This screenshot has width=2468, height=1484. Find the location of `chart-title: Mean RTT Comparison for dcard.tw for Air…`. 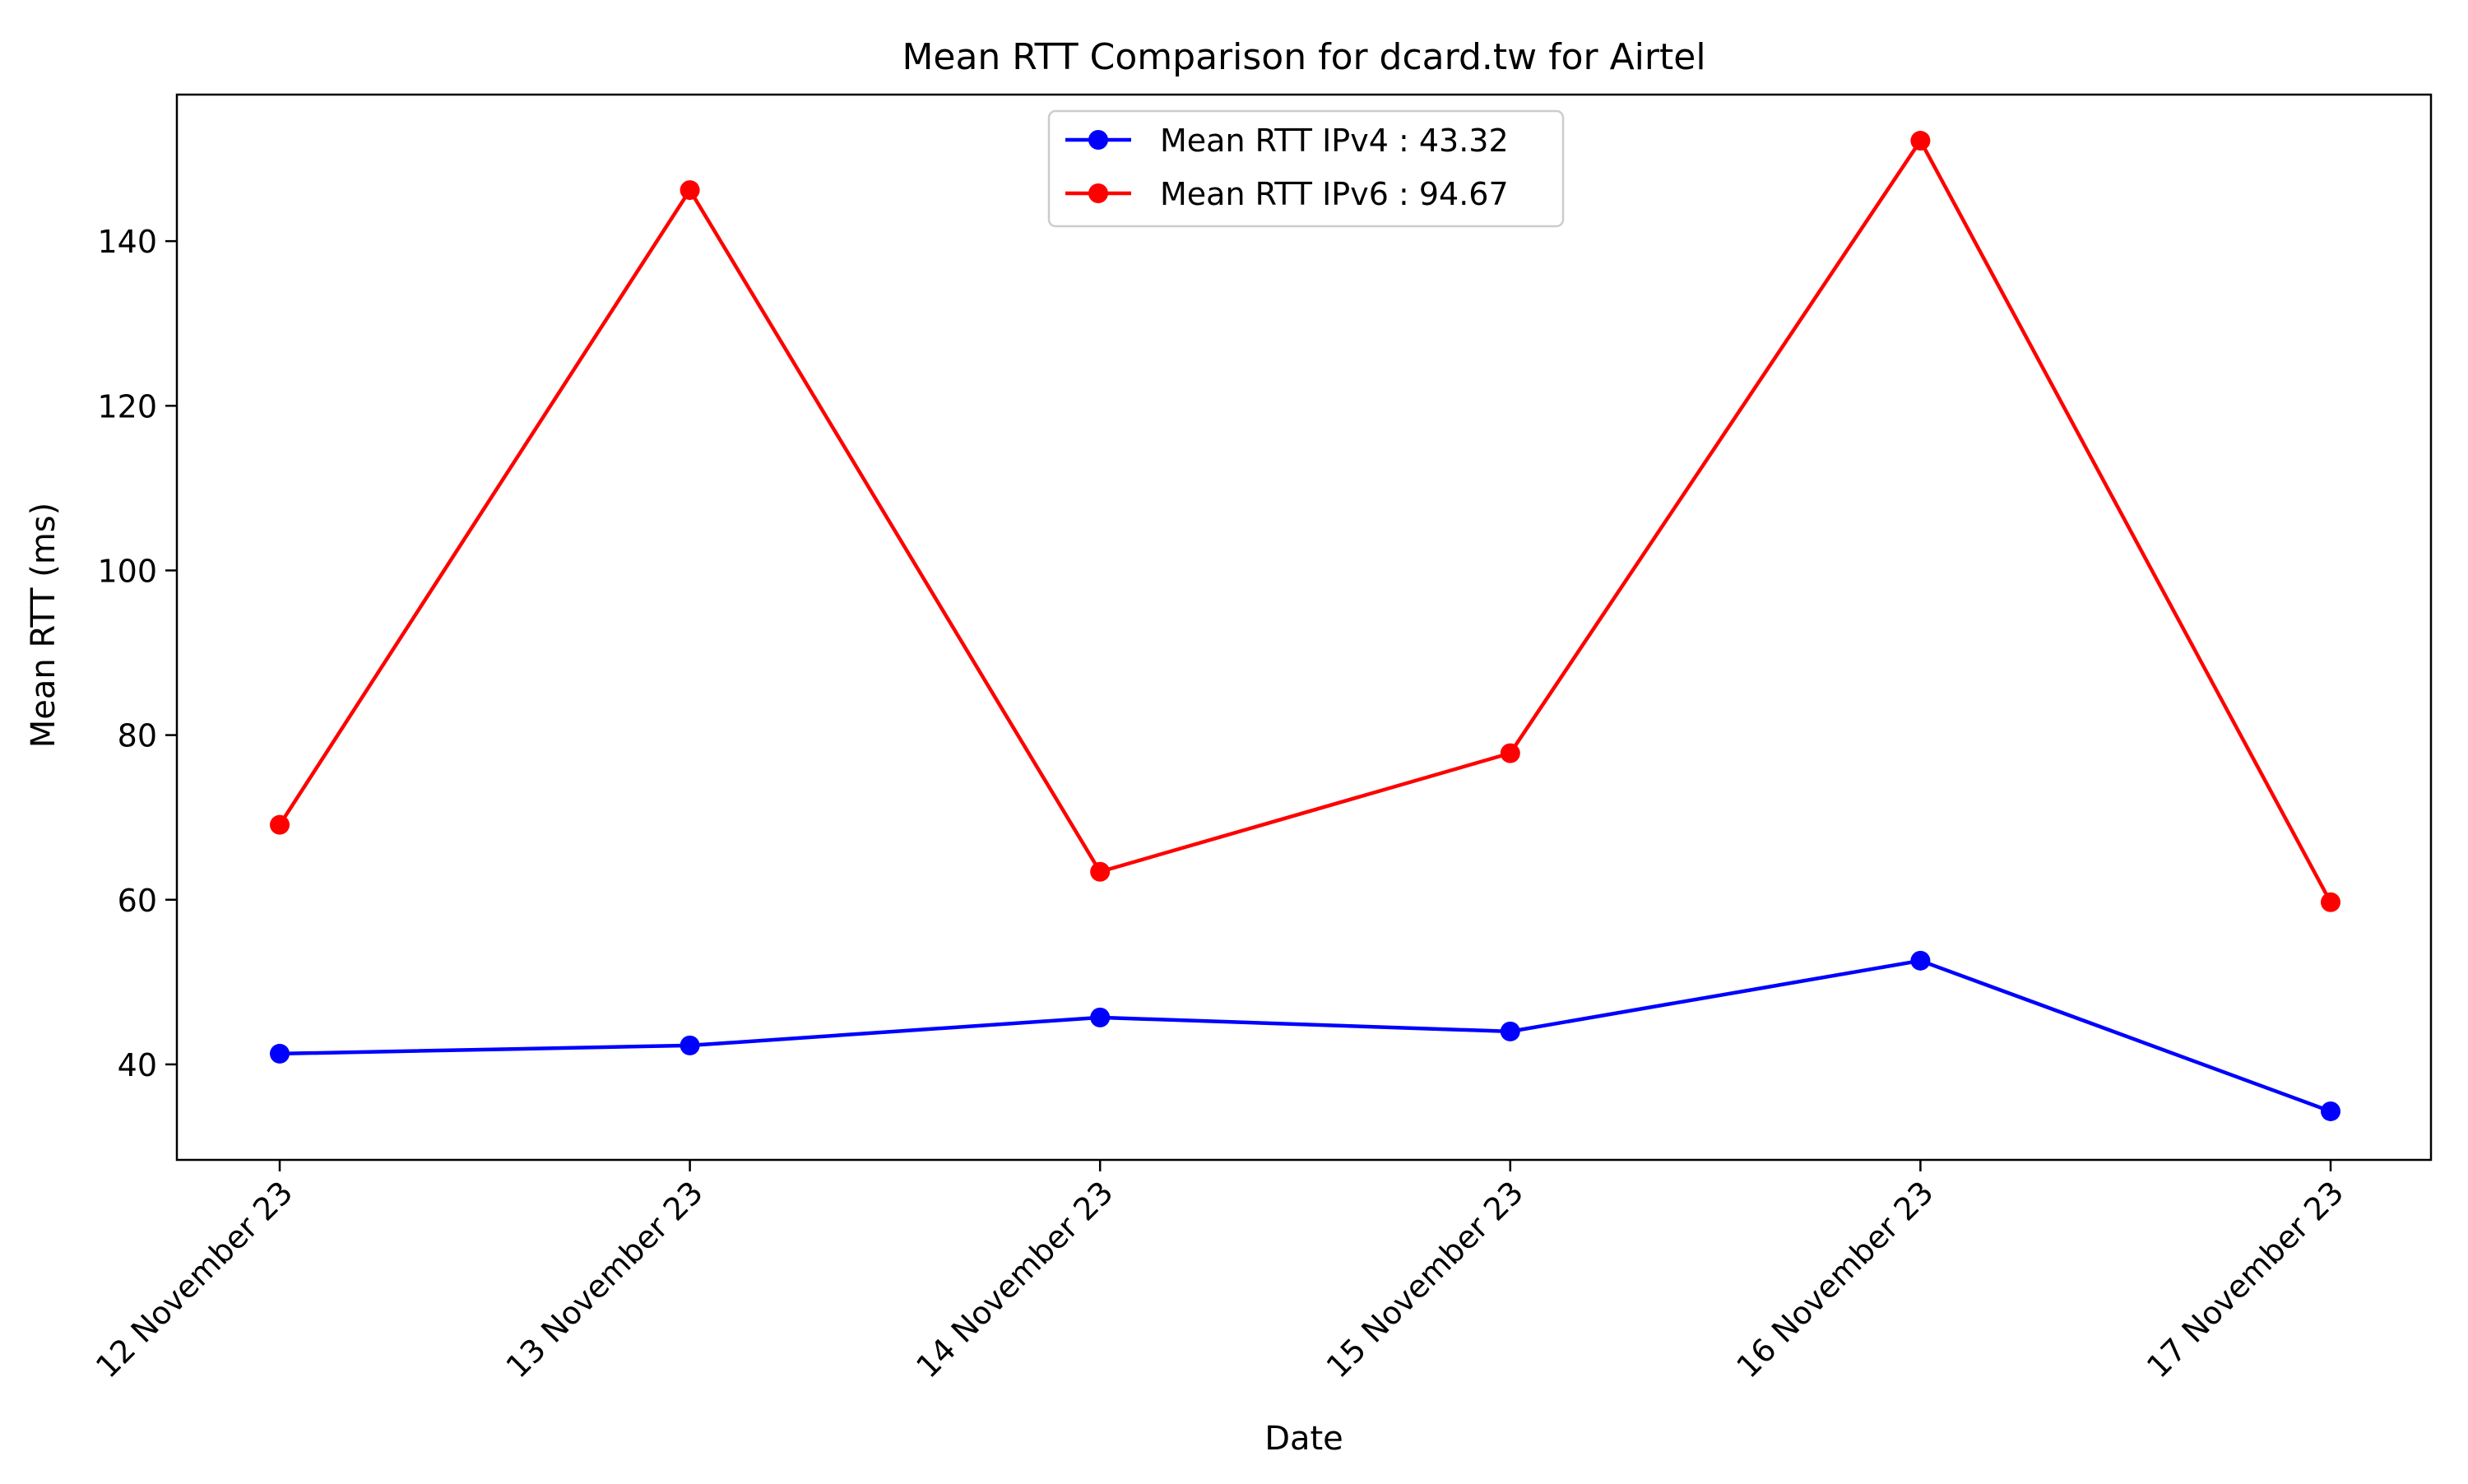

chart-title: Mean RTT Comparison for dcard.tw for Air… is located at coordinates (1303, 57).